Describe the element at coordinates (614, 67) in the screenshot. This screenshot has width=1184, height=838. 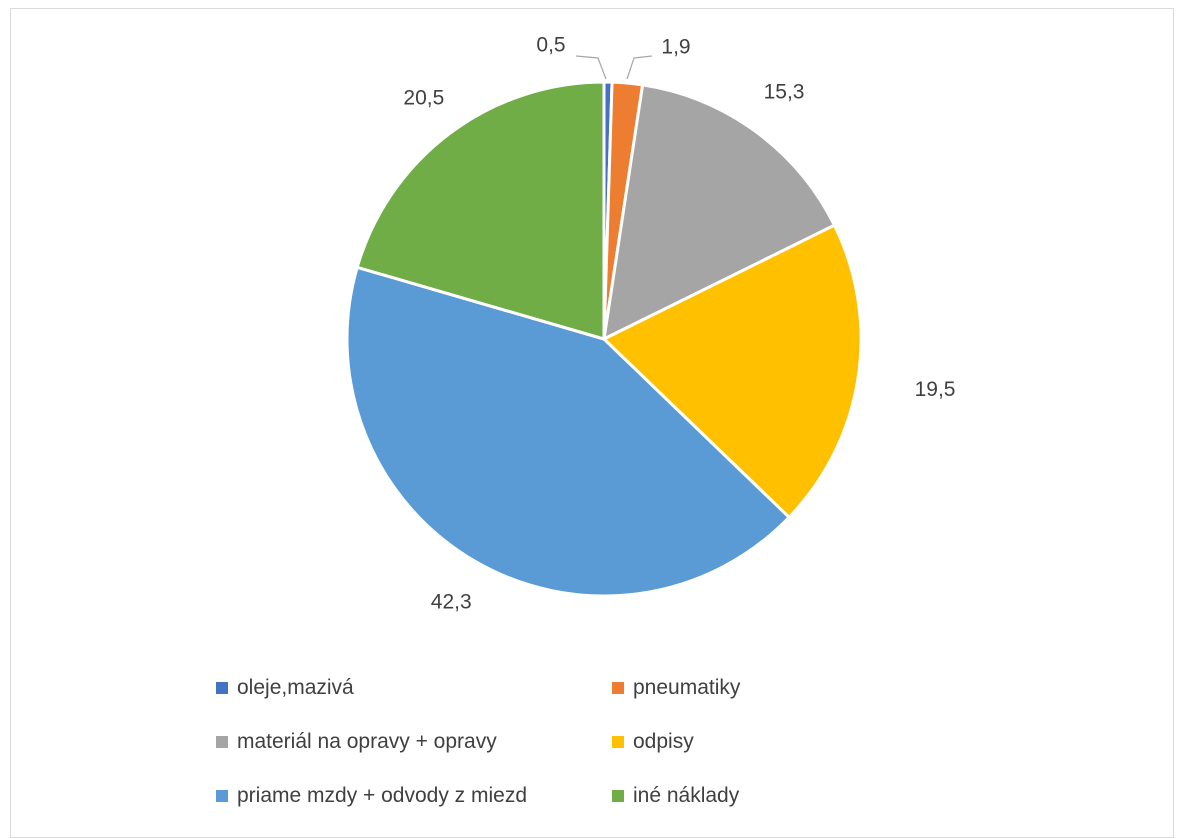
I see `leader-lines` at that location.